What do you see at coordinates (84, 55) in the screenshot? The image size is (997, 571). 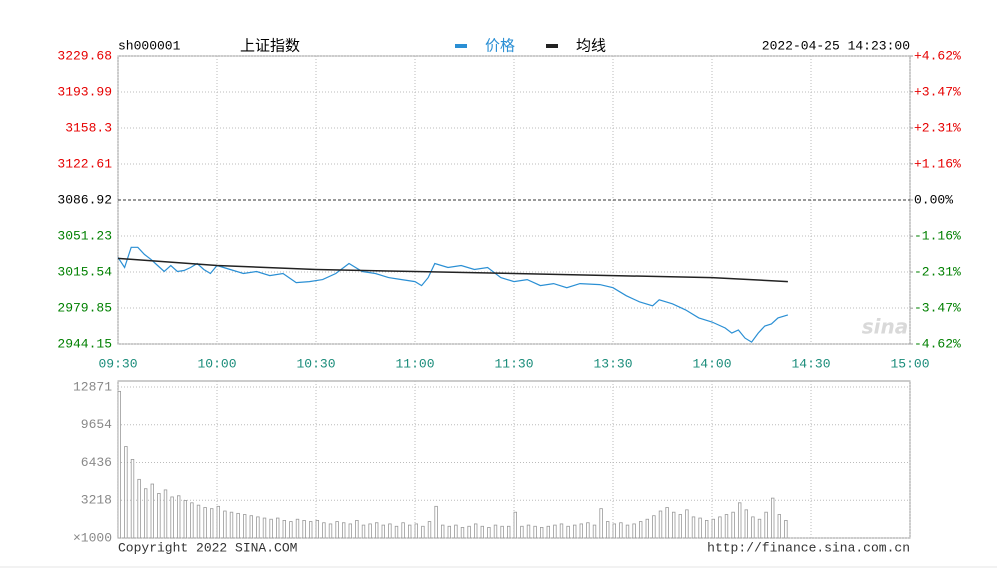 I see `y-tick-label: 3229.68` at bounding box center [84, 55].